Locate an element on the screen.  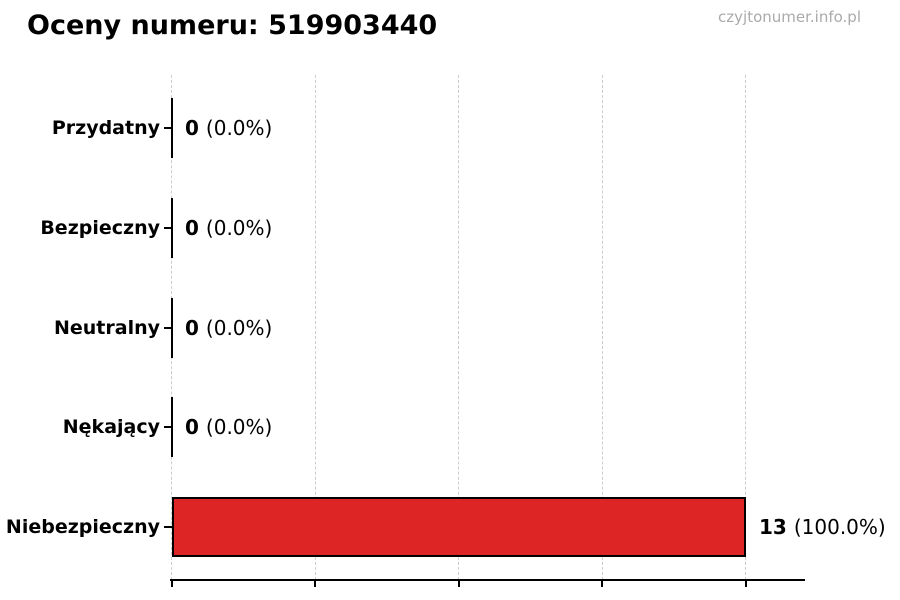
category-label: Nękający is located at coordinates (111, 427).